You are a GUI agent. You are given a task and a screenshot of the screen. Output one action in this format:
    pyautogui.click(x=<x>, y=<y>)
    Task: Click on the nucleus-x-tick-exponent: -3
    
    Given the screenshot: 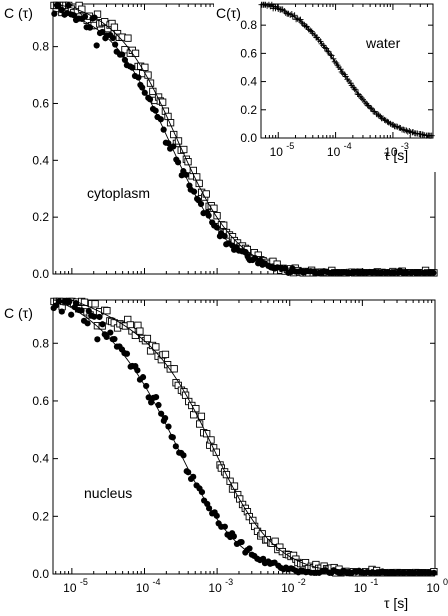 What is the action you would take?
    pyautogui.click(x=229, y=582)
    